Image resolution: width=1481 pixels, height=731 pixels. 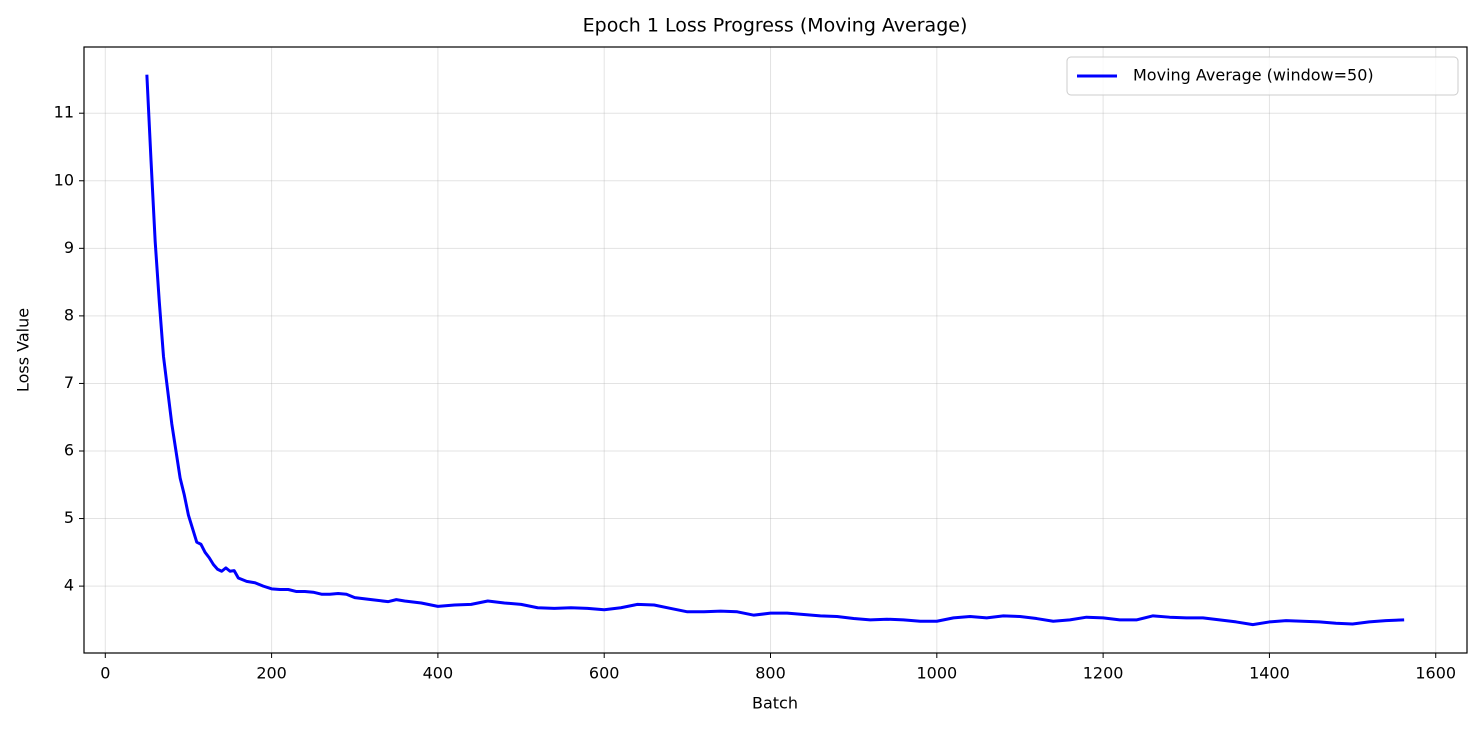 I want to click on y-tick-label: 4, so click(x=69, y=585).